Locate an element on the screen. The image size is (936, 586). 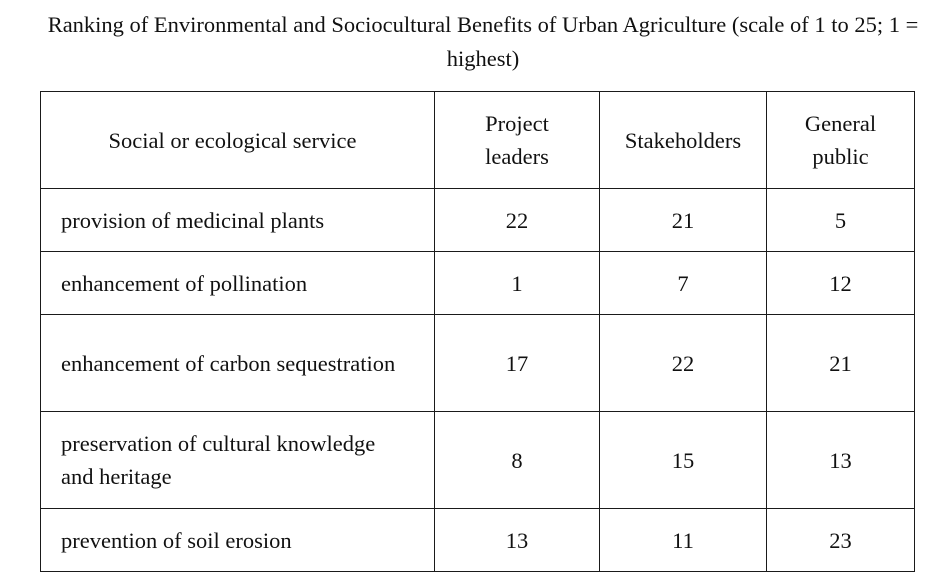
cell-stakeholders: 11 is located at coordinates (683, 540).